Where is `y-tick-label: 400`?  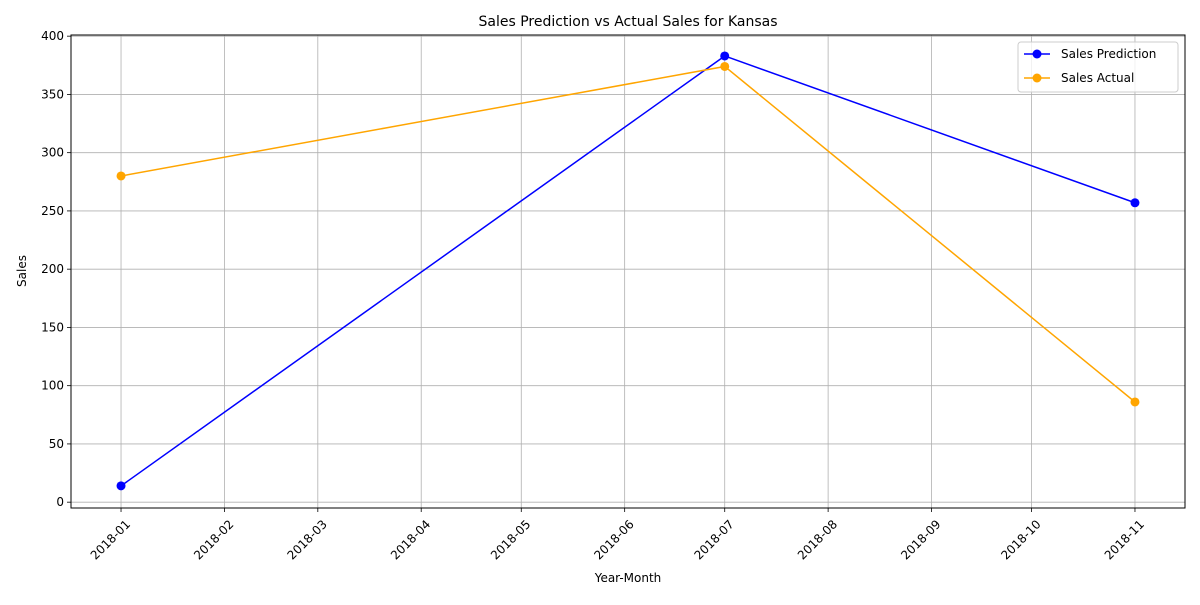
y-tick-label: 400 is located at coordinates (52, 36).